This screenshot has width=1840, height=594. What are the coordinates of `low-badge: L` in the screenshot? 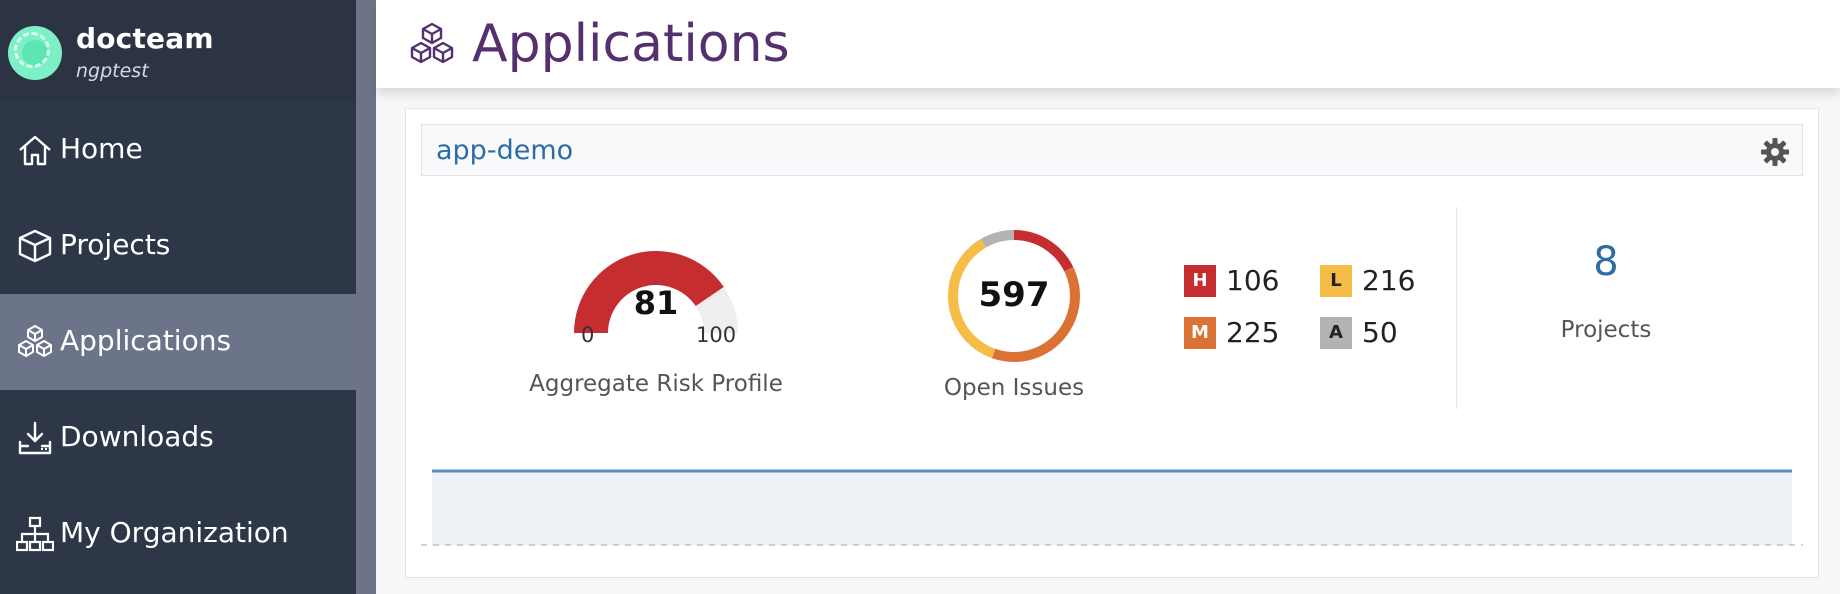 It's located at (1336, 281).